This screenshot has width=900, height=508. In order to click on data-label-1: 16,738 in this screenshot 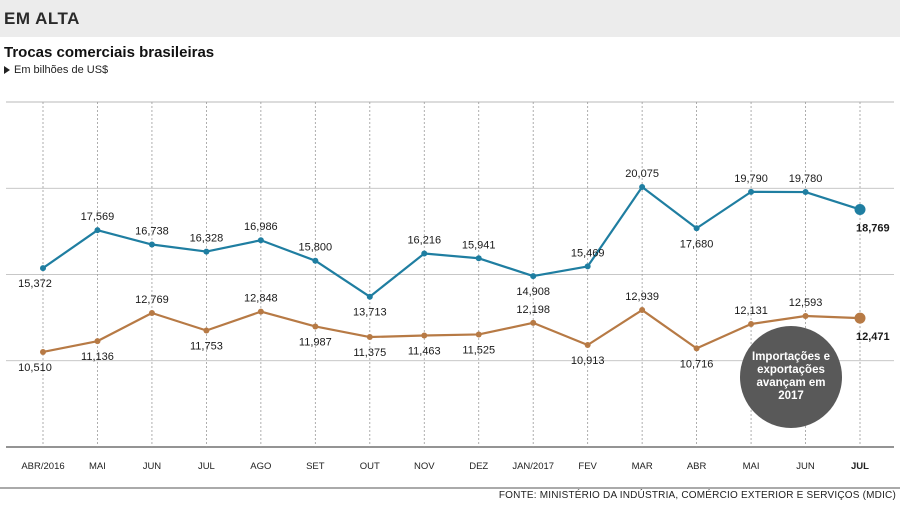, I will do `click(152, 232)`.